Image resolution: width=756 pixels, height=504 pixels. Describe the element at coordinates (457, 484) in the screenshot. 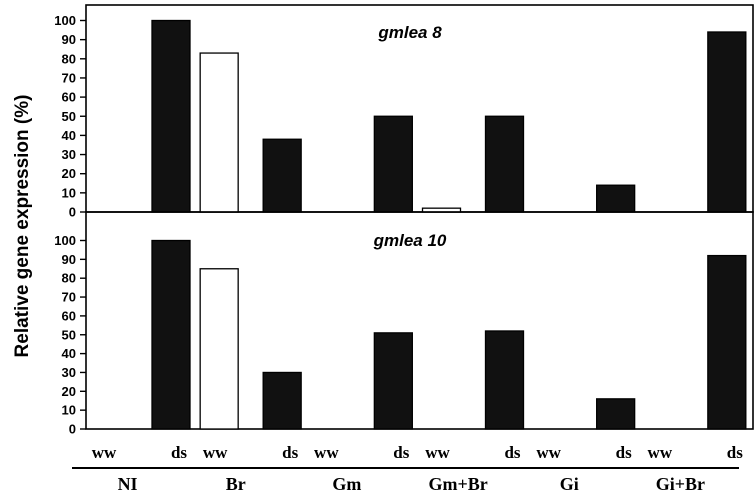

I see `x-group-label: Gm+Br` at that location.